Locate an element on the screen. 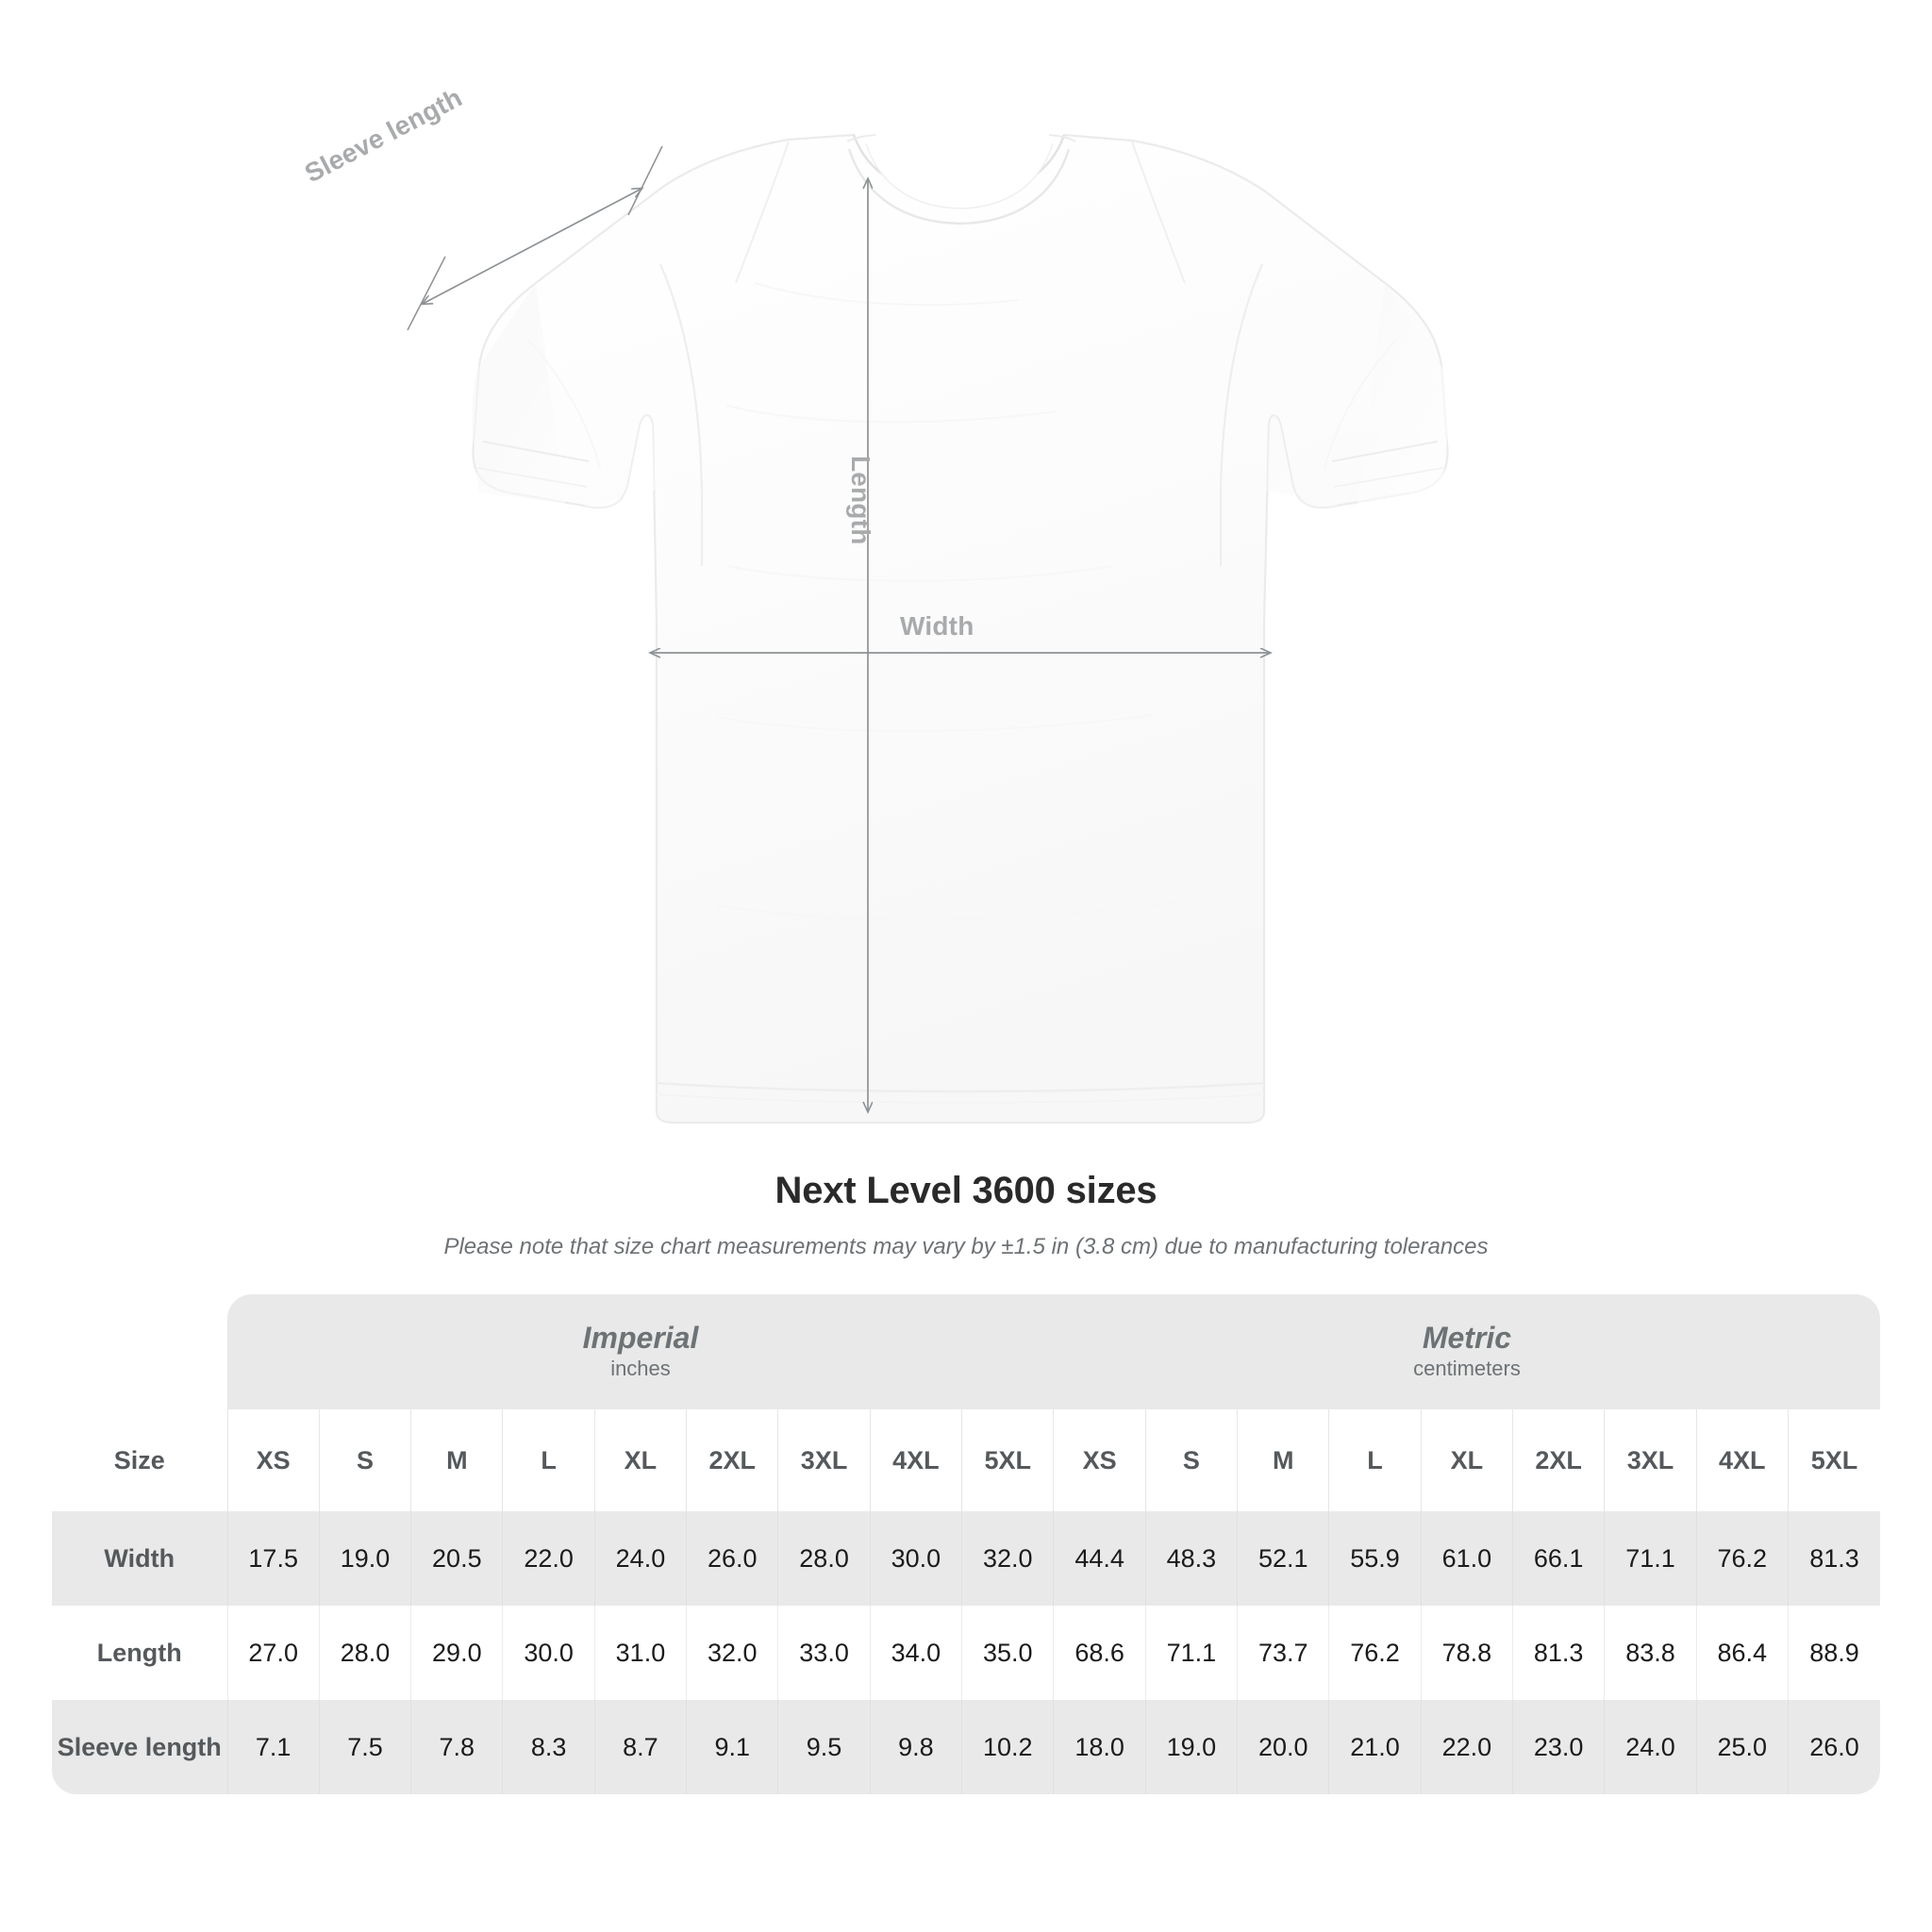 The height and width of the screenshot is (1932, 1932). size-header-label: Size is located at coordinates (140, 1460).